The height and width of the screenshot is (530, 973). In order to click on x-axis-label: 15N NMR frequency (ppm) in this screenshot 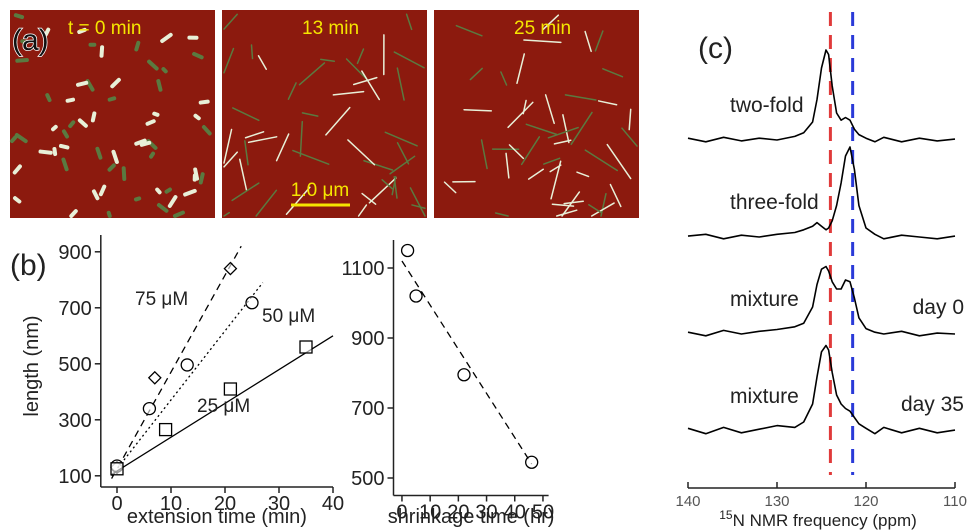, I will do `click(818, 519)`.